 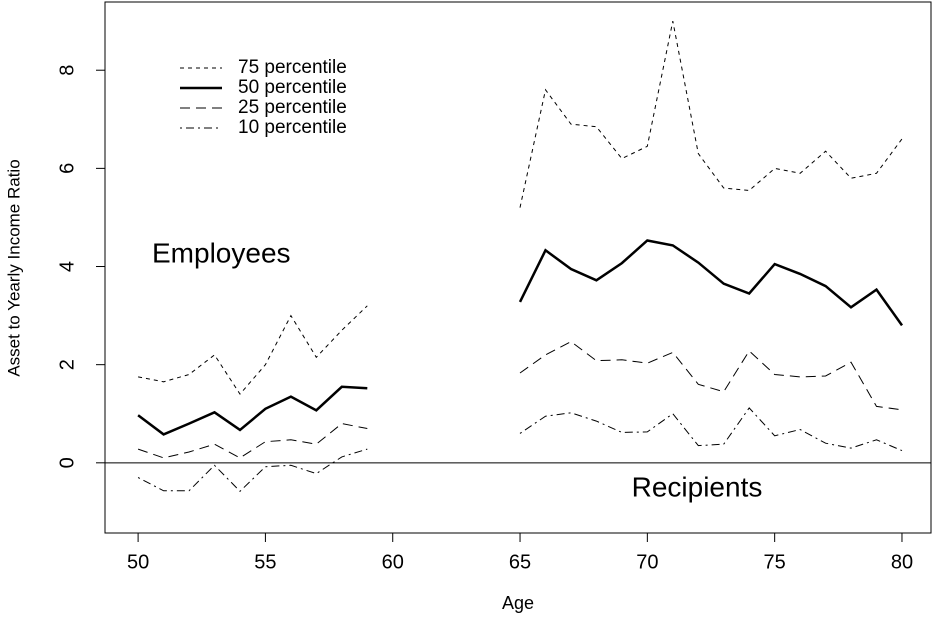 I want to click on annotation: Employees, so click(x=221, y=252).